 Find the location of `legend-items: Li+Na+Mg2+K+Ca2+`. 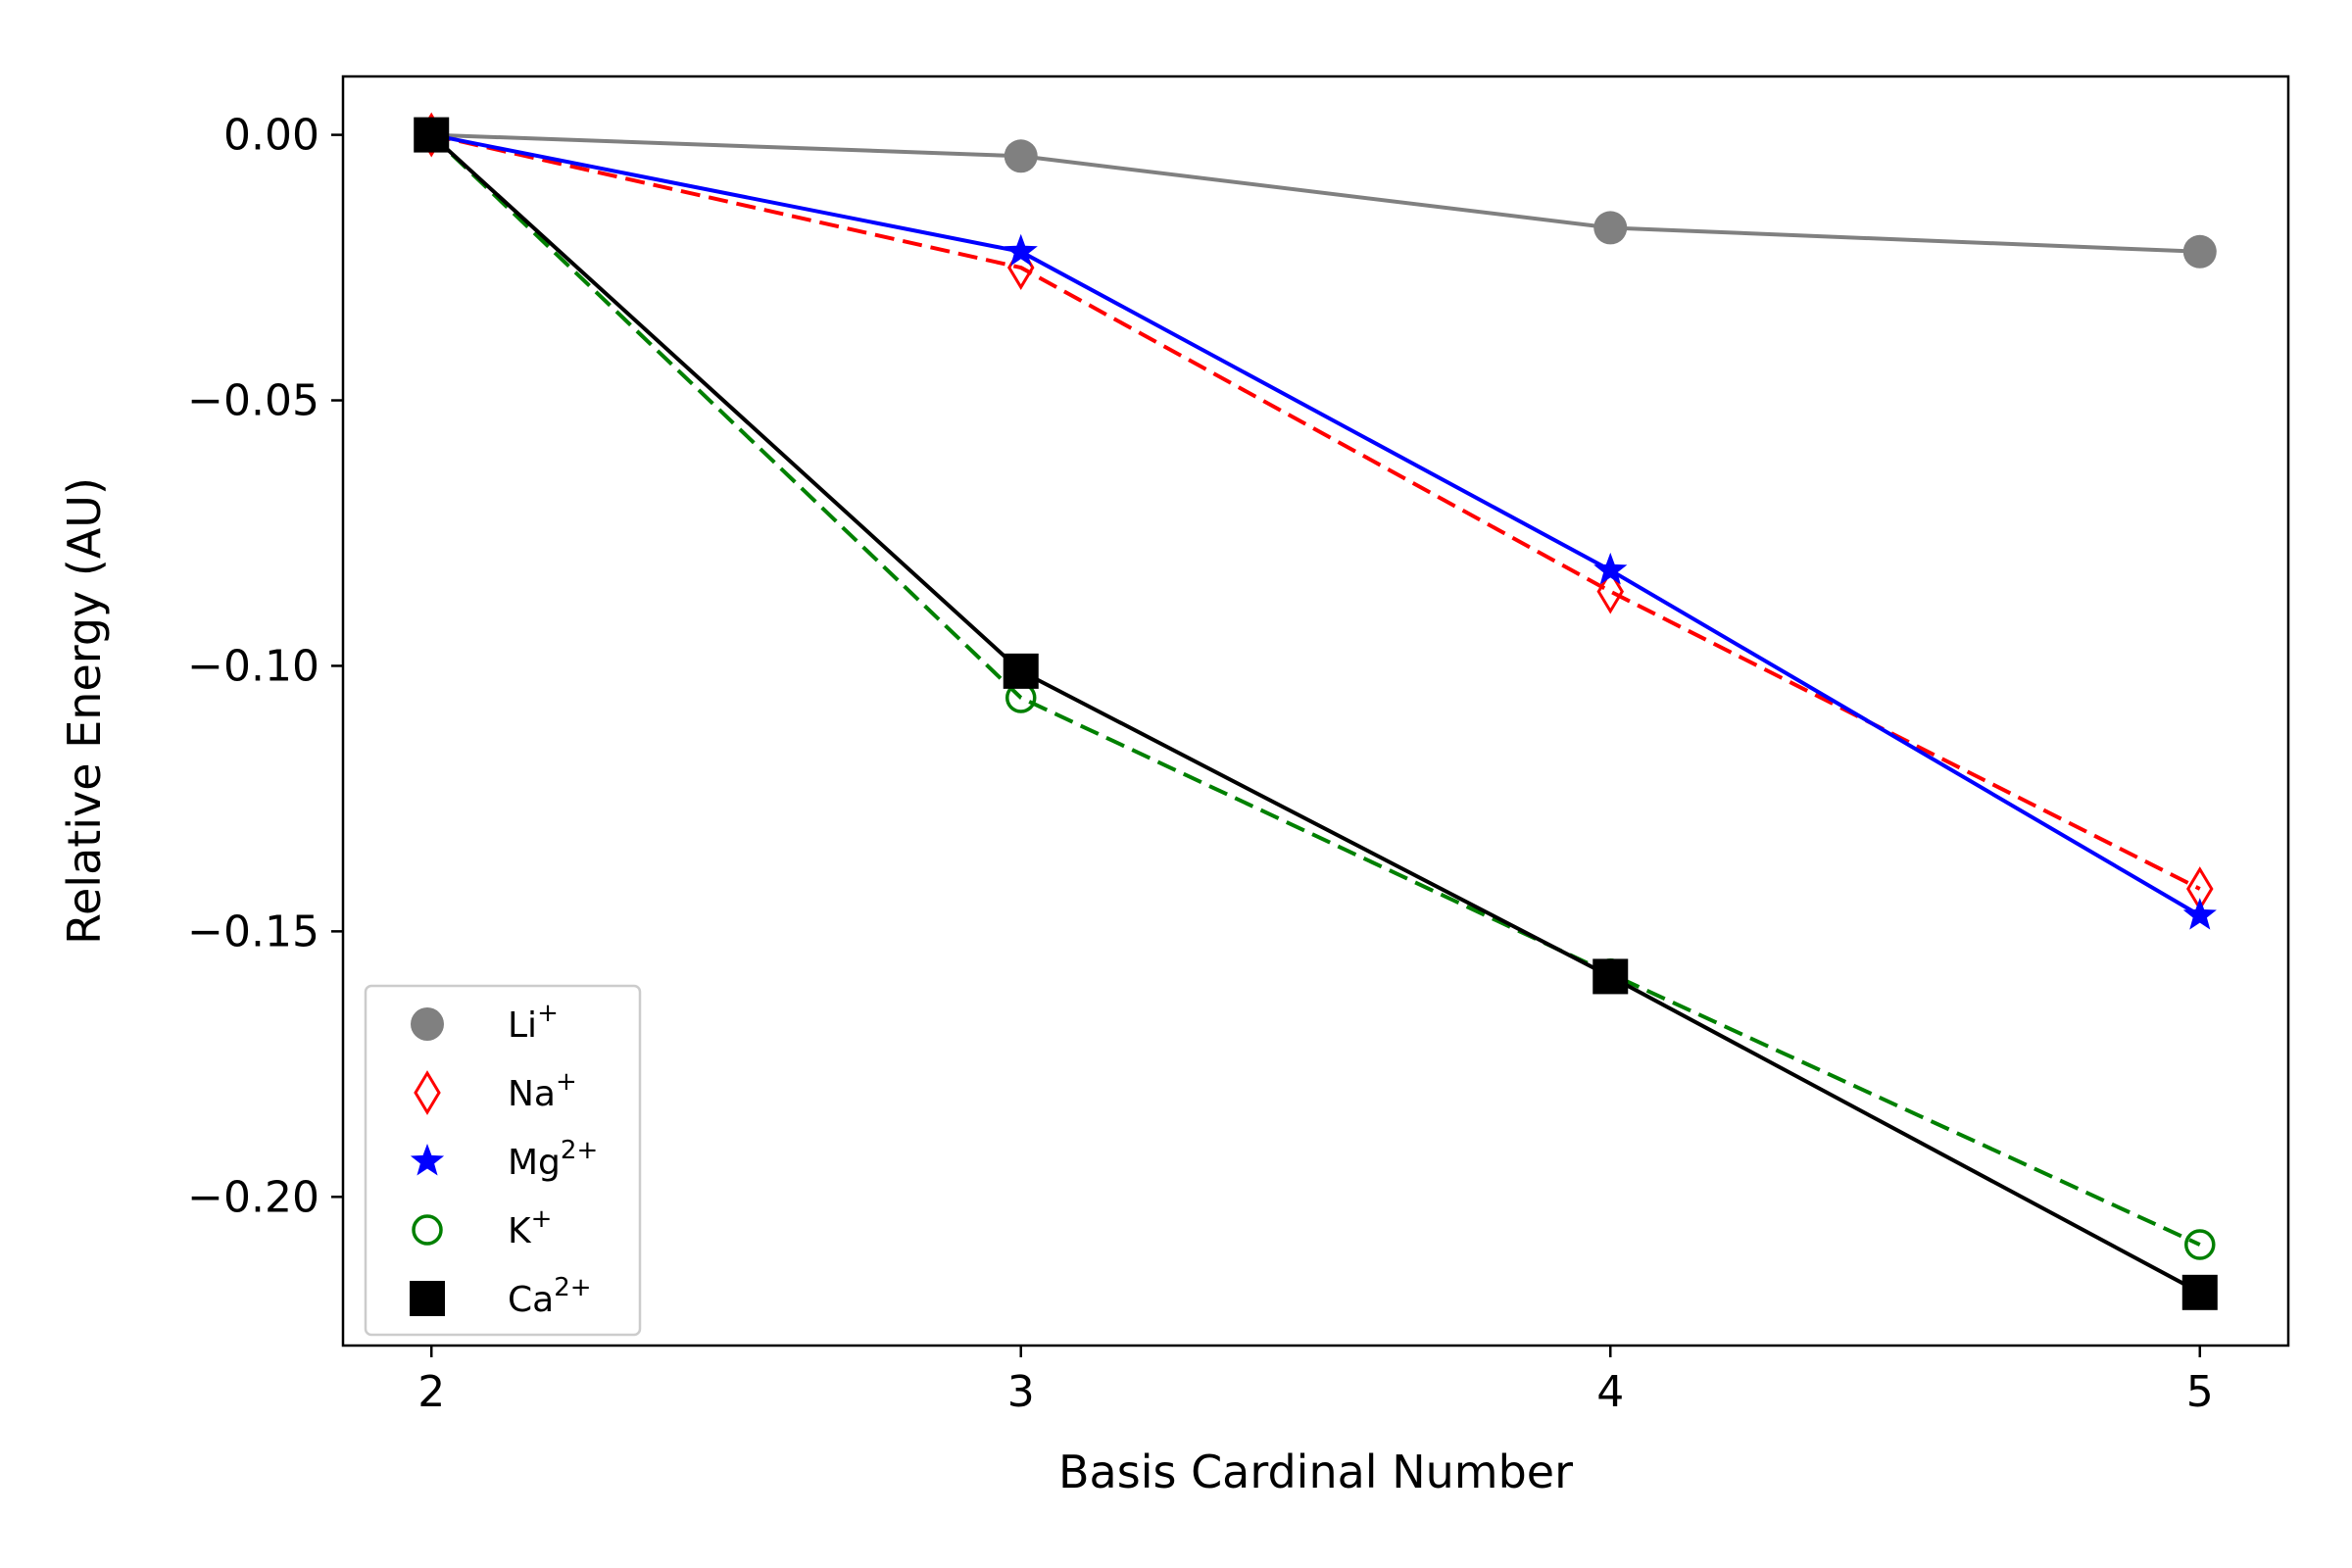

legend-items: Li+Na+Mg2+K+Ca2+ is located at coordinates (504, 1159).